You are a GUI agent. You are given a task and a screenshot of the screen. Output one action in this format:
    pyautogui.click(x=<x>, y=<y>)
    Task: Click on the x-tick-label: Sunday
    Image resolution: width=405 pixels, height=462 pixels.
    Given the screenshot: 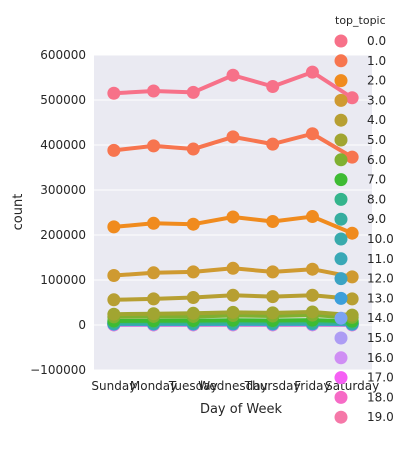 What is the action you would take?
    pyautogui.click(x=113, y=386)
    